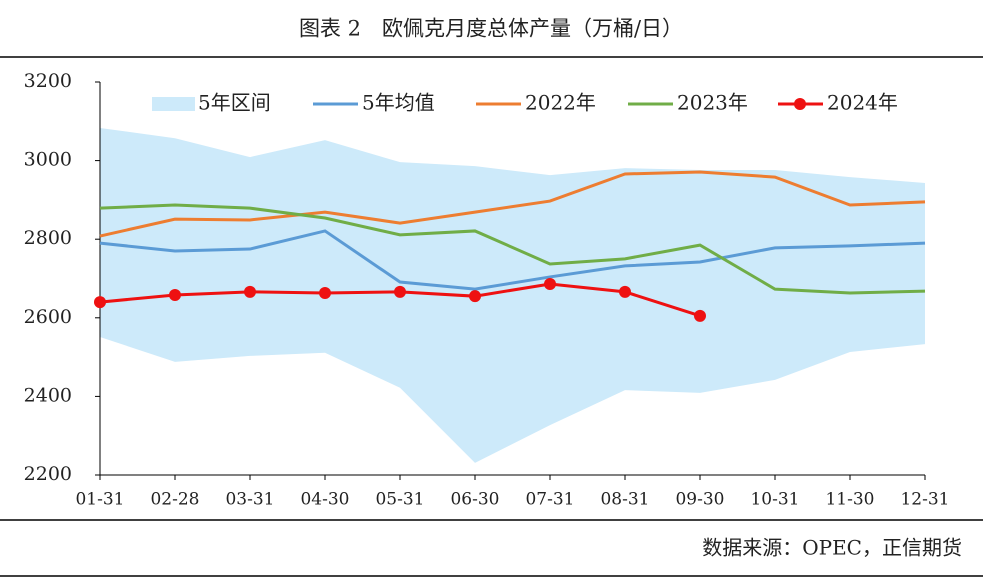 The height and width of the screenshot is (580, 983). Describe the element at coordinates (491, 29) in the screenshot. I see `chart-title: 图表 2 欧佩克月度总体产量（万桶/日）` at that location.